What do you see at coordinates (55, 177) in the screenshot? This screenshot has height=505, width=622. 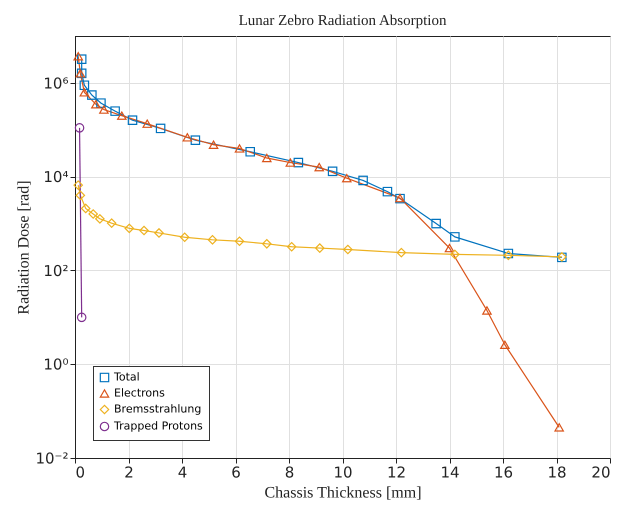 I see `y-tick-label: 10⁴` at bounding box center [55, 177].